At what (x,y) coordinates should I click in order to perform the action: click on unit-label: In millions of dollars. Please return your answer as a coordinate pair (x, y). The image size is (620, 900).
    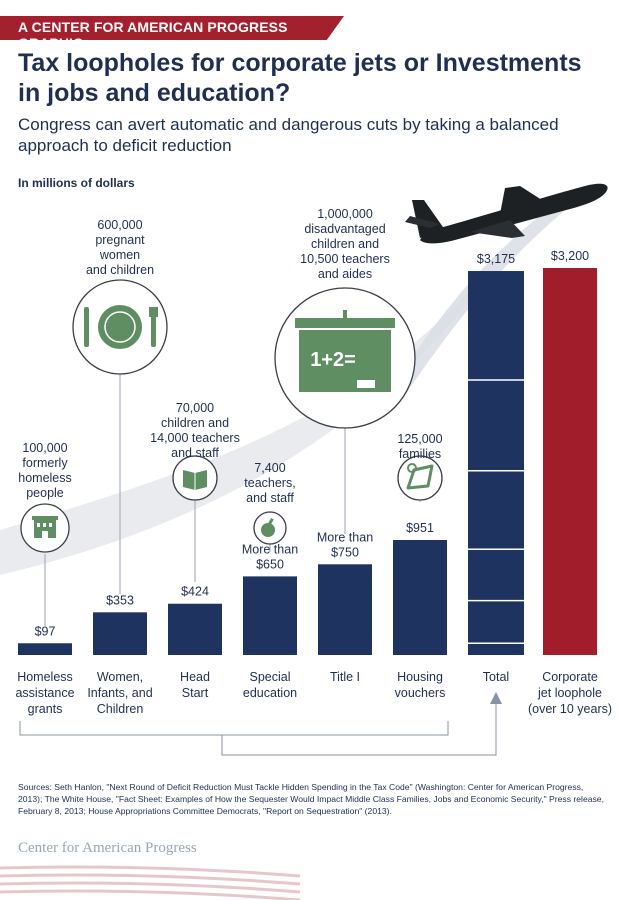
    Looking at the image, I should click on (76, 183).